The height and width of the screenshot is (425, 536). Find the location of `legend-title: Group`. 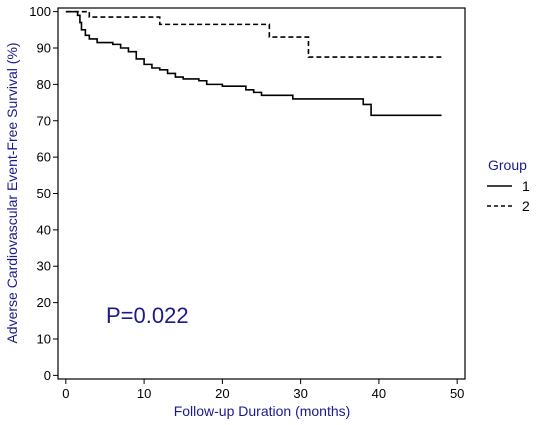

legend-title: Group is located at coordinates (507, 165).